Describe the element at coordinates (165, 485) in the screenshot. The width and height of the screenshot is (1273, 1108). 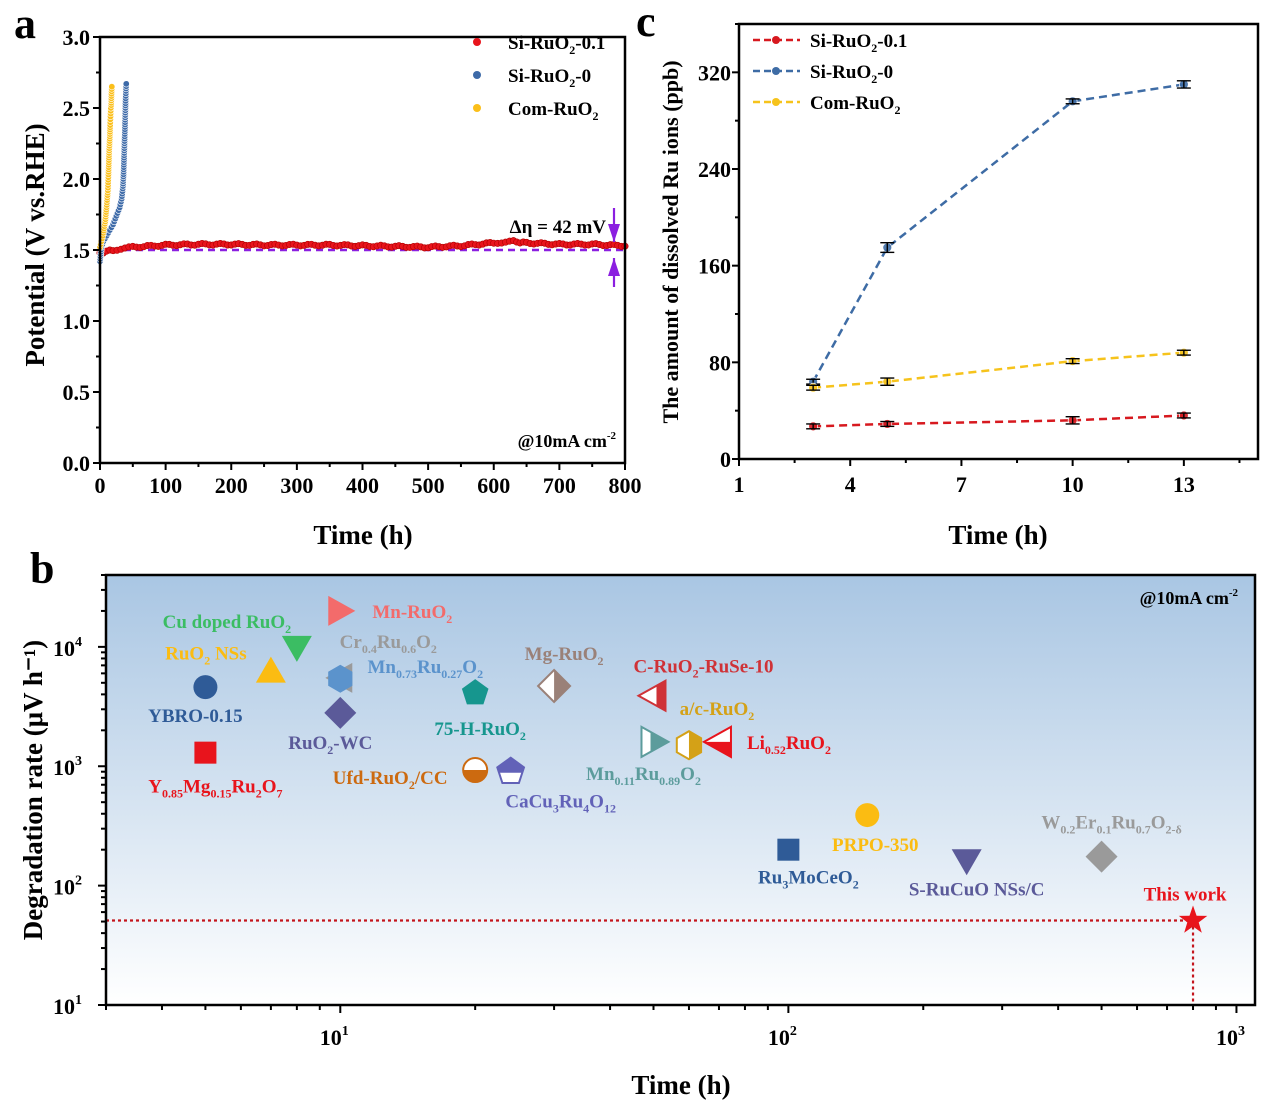
I see `x-tick-label: 100` at that location.